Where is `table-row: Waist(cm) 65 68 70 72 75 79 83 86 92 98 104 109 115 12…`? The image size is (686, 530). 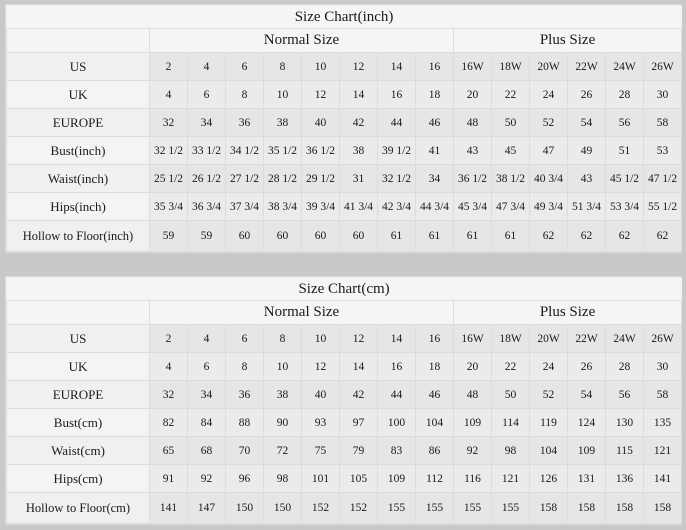
table-row: Waist(cm) 65 68 70 72 75 79 83 86 92 98 104 109 115 12… is located at coordinates (344, 450).